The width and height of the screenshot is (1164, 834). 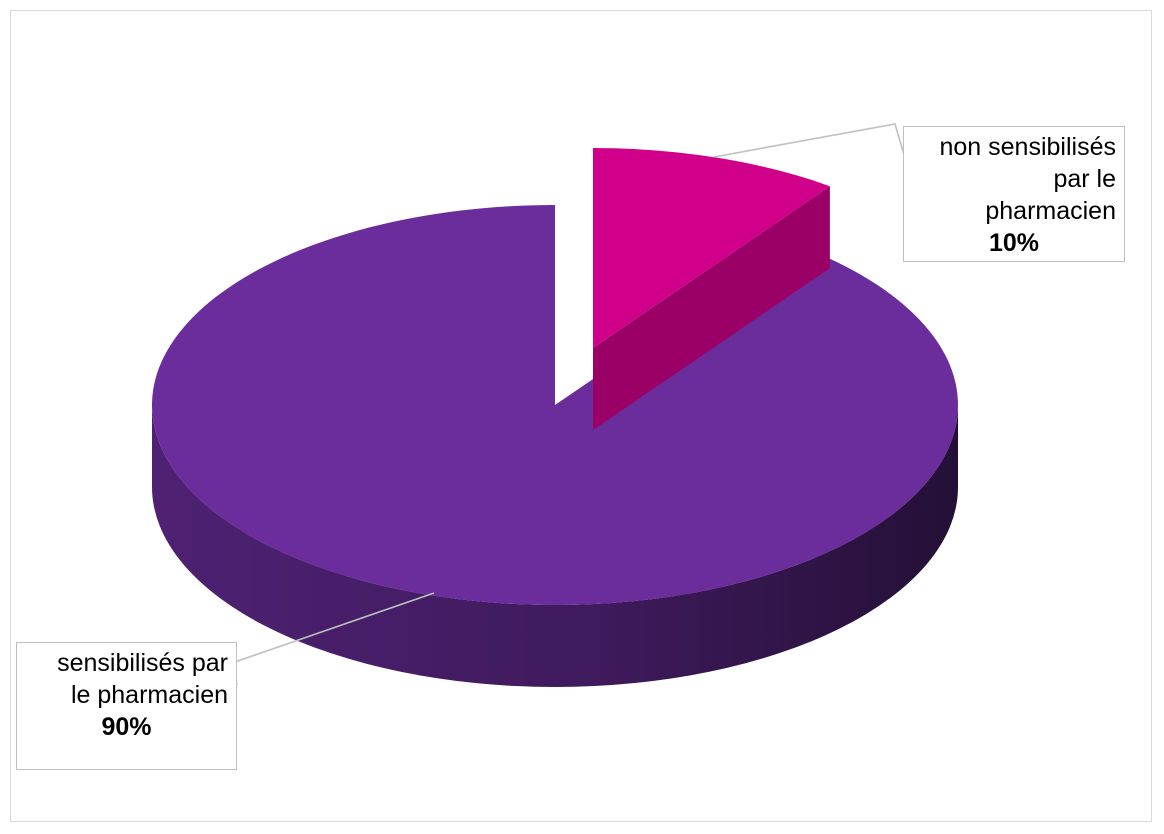 I want to click on label-line: sensibilisés par, so click(x=142, y=663).